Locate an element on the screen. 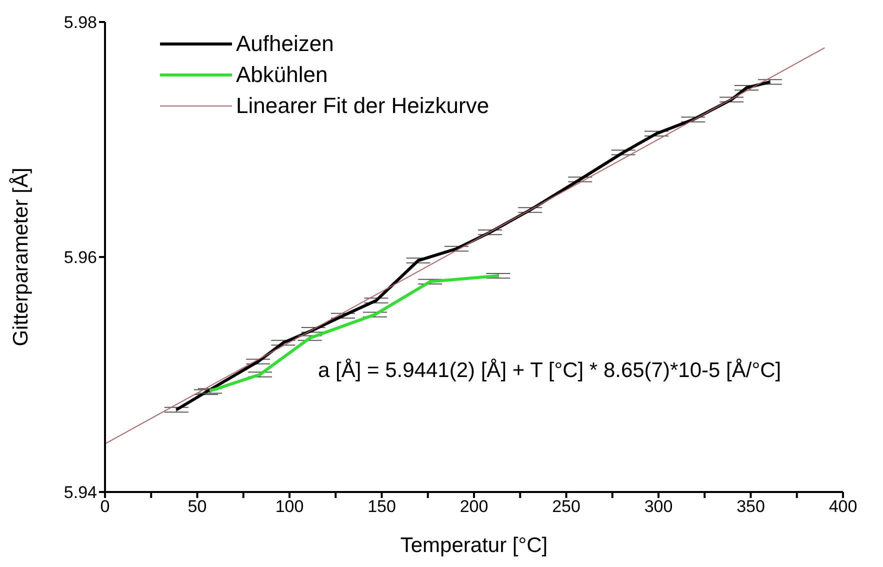 The height and width of the screenshot is (567, 883). y-tick-label: 5.96 is located at coordinates (80, 258).